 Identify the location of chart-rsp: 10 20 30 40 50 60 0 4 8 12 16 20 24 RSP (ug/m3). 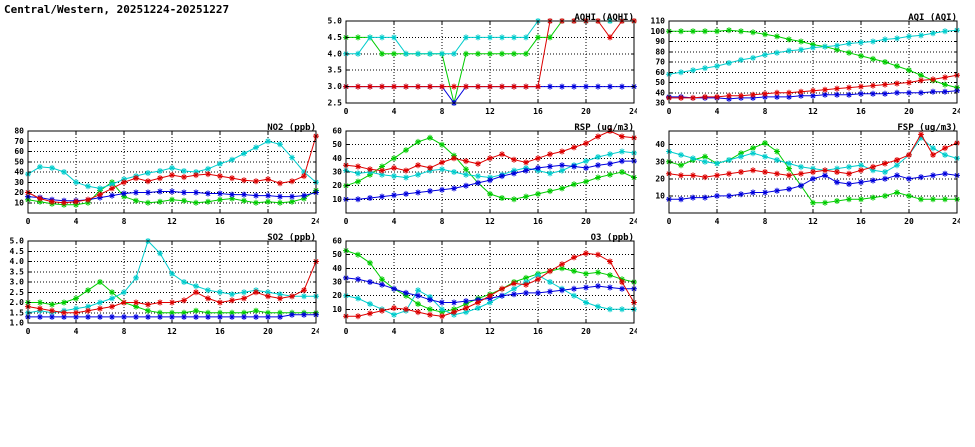
(478, 176).